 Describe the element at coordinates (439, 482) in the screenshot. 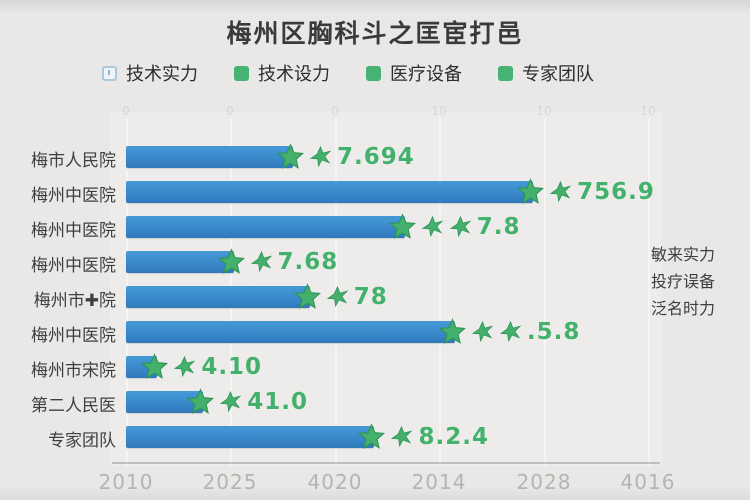

I see `x-tick-label: 2014` at that location.